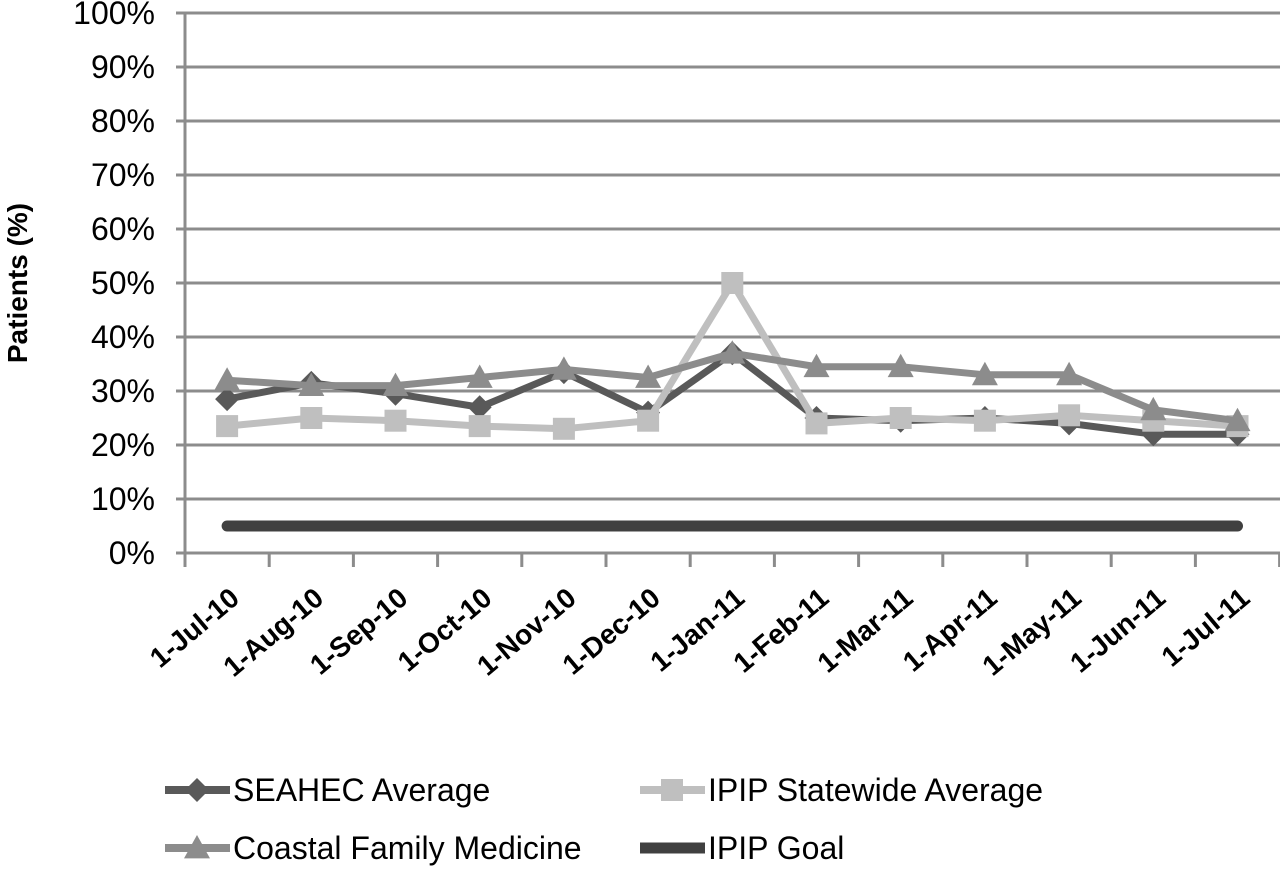 This screenshot has width=1280, height=873. What do you see at coordinates (123, 67) in the screenshot?
I see `y-tick-label: 90%` at bounding box center [123, 67].